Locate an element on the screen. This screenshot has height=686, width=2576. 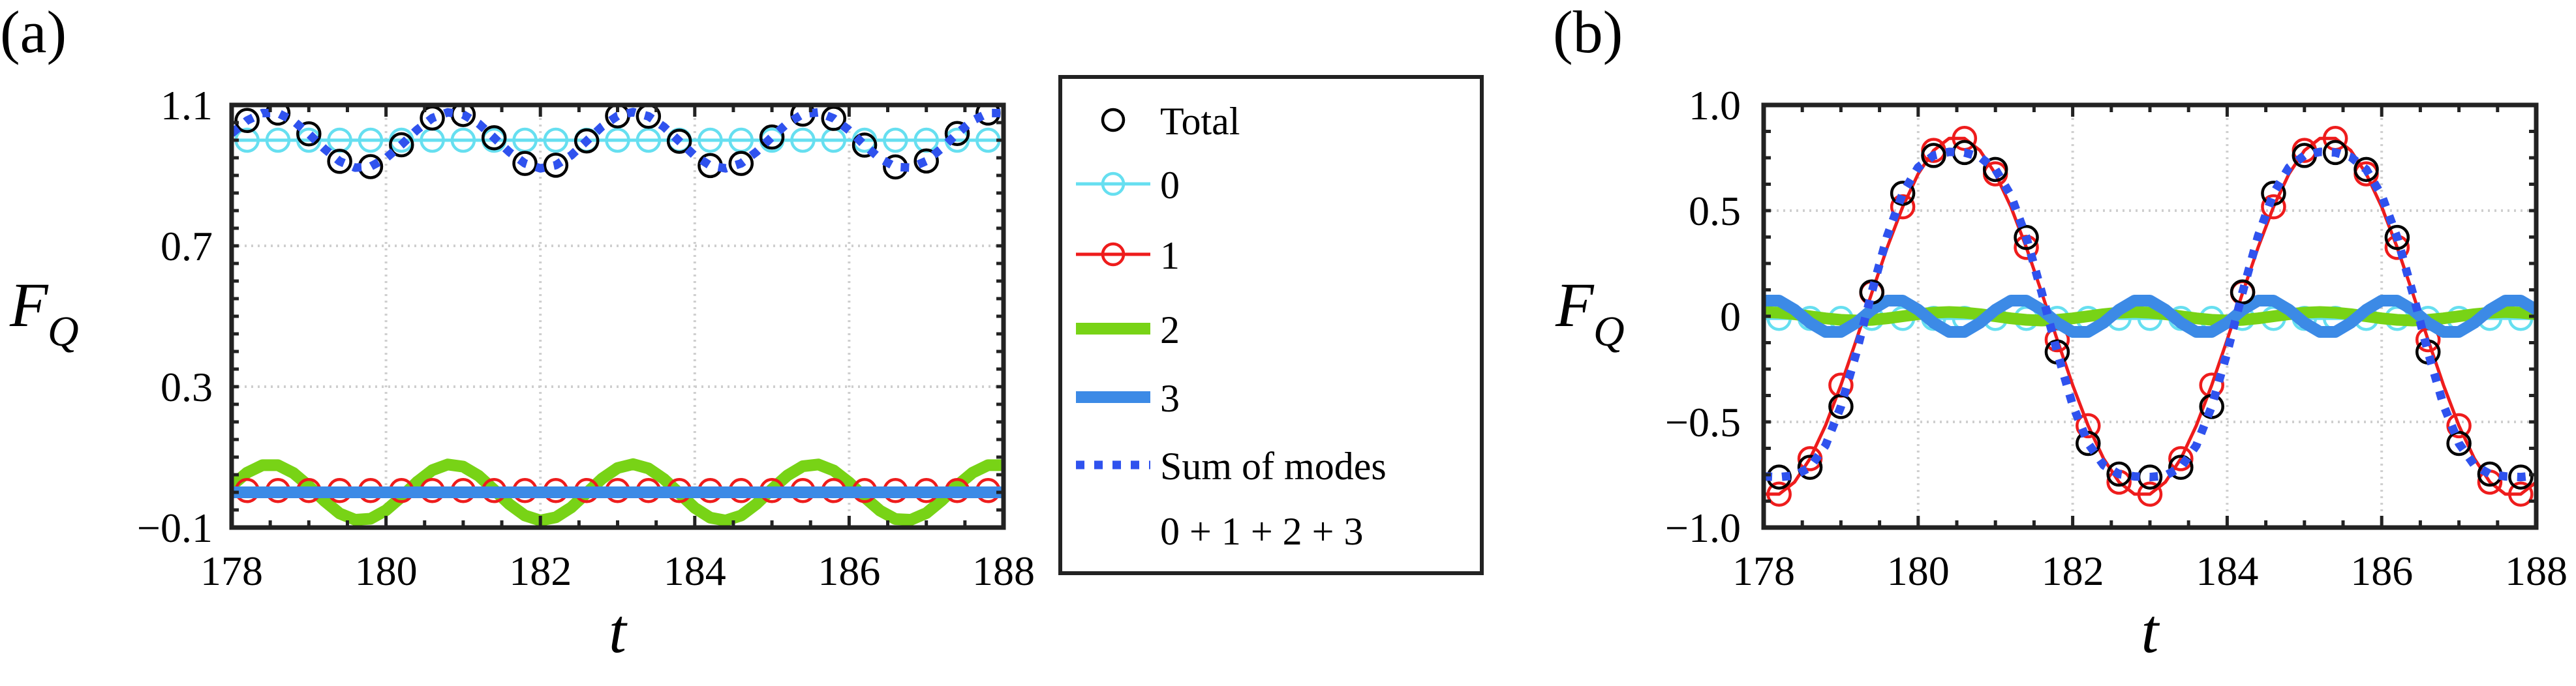
legend-label-3: 3 is located at coordinates (1170, 398).